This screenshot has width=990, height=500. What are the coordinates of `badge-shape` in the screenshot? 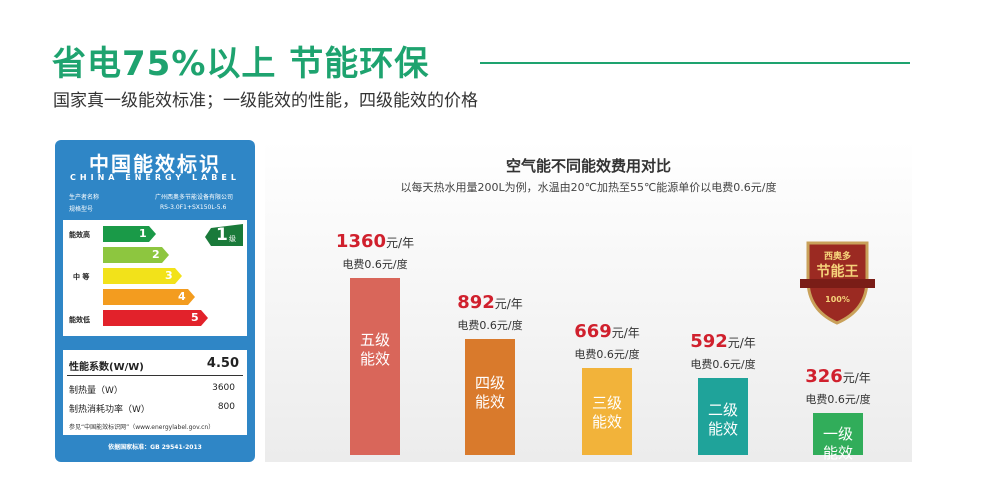 It's located at (837, 283).